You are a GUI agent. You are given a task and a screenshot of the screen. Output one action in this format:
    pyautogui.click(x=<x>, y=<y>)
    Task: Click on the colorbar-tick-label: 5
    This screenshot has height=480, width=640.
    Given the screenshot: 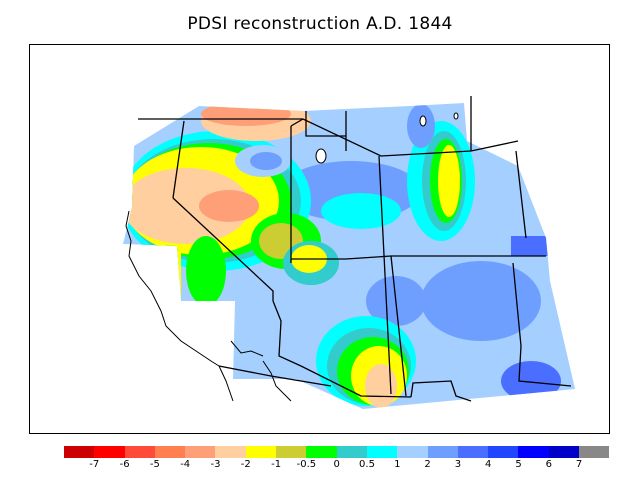 What is the action you would take?
    pyautogui.click(x=518, y=464)
    